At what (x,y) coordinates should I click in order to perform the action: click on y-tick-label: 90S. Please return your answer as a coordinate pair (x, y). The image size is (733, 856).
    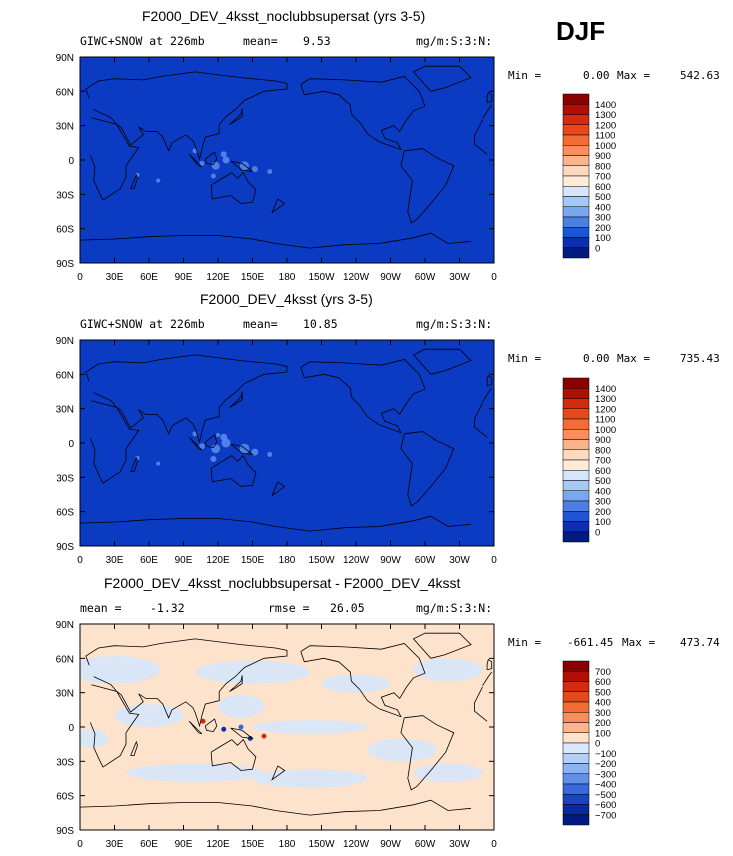
    Looking at the image, I should click on (65, 831).